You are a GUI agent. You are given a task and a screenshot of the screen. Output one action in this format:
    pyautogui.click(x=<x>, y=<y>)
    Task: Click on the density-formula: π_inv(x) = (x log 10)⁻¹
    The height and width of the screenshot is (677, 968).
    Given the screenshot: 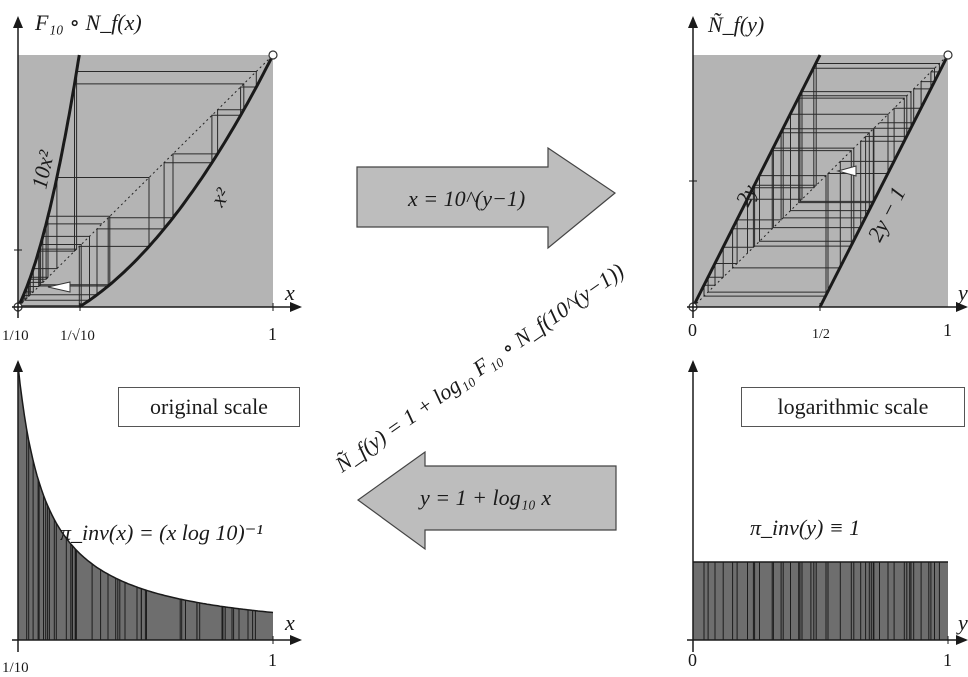 What is the action you would take?
    pyautogui.click(x=161, y=532)
    